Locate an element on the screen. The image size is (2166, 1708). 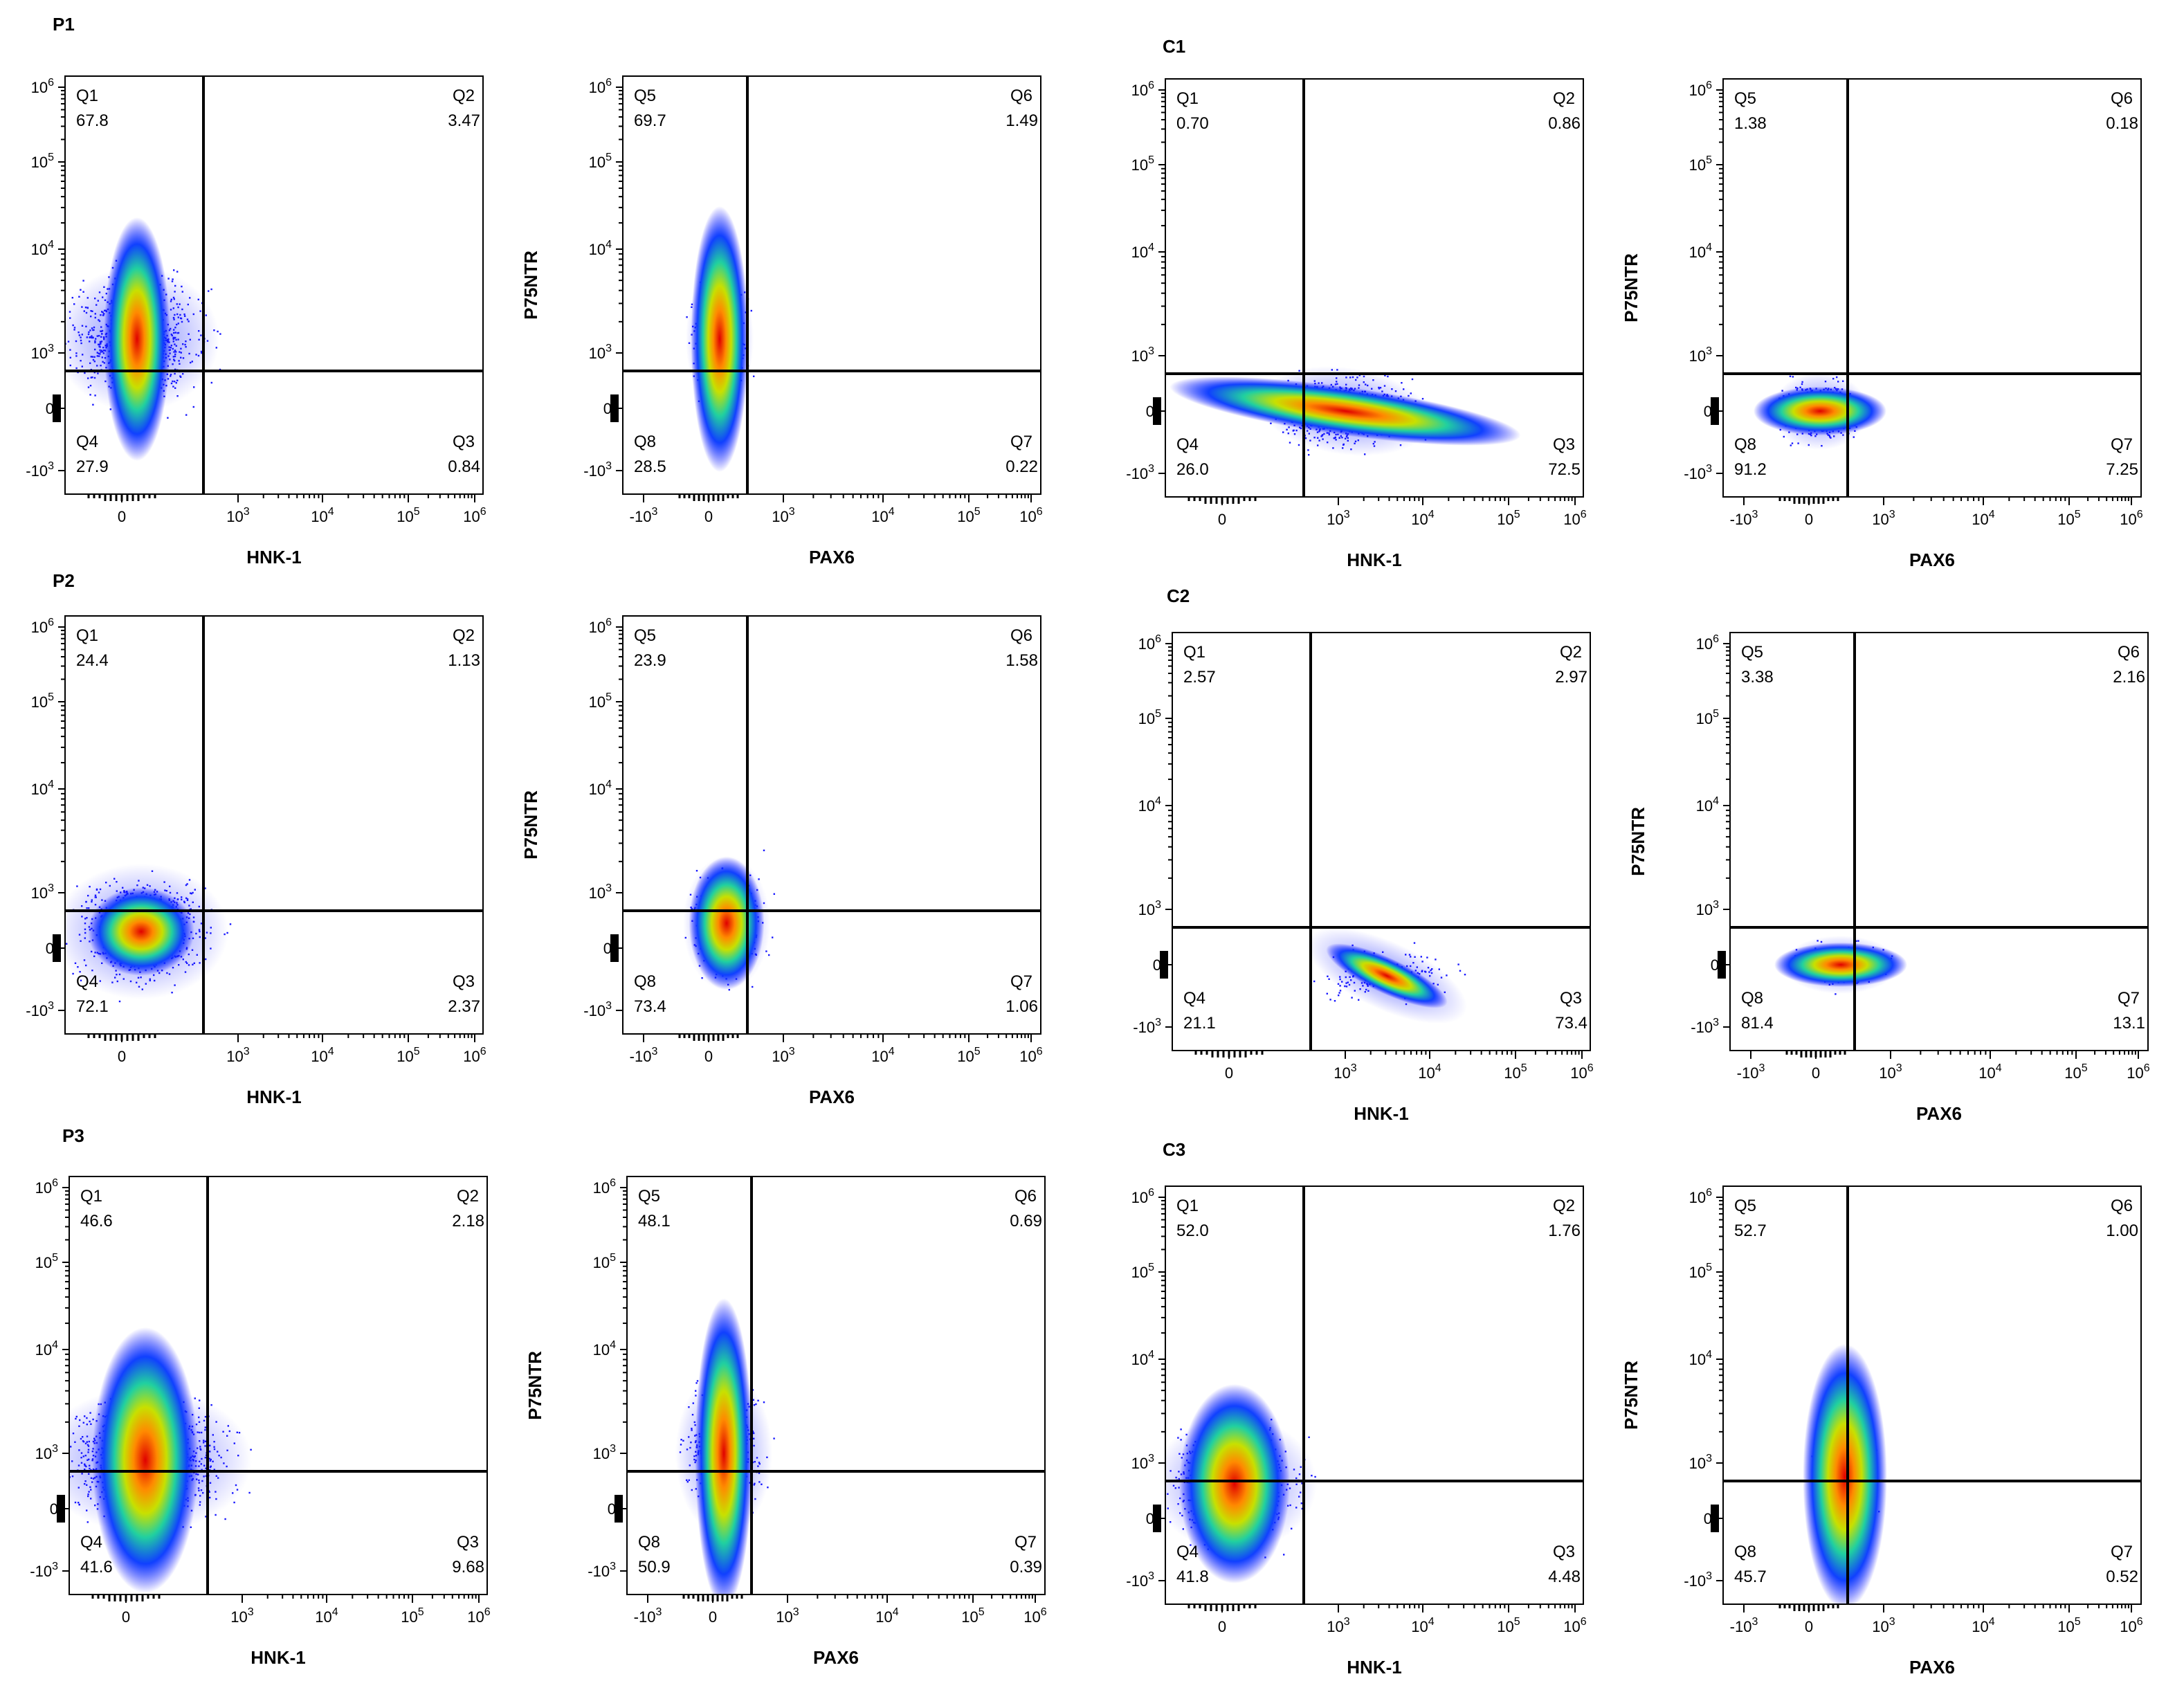
y-tick-label: 10⁶ is located at coordinates (600, 626).